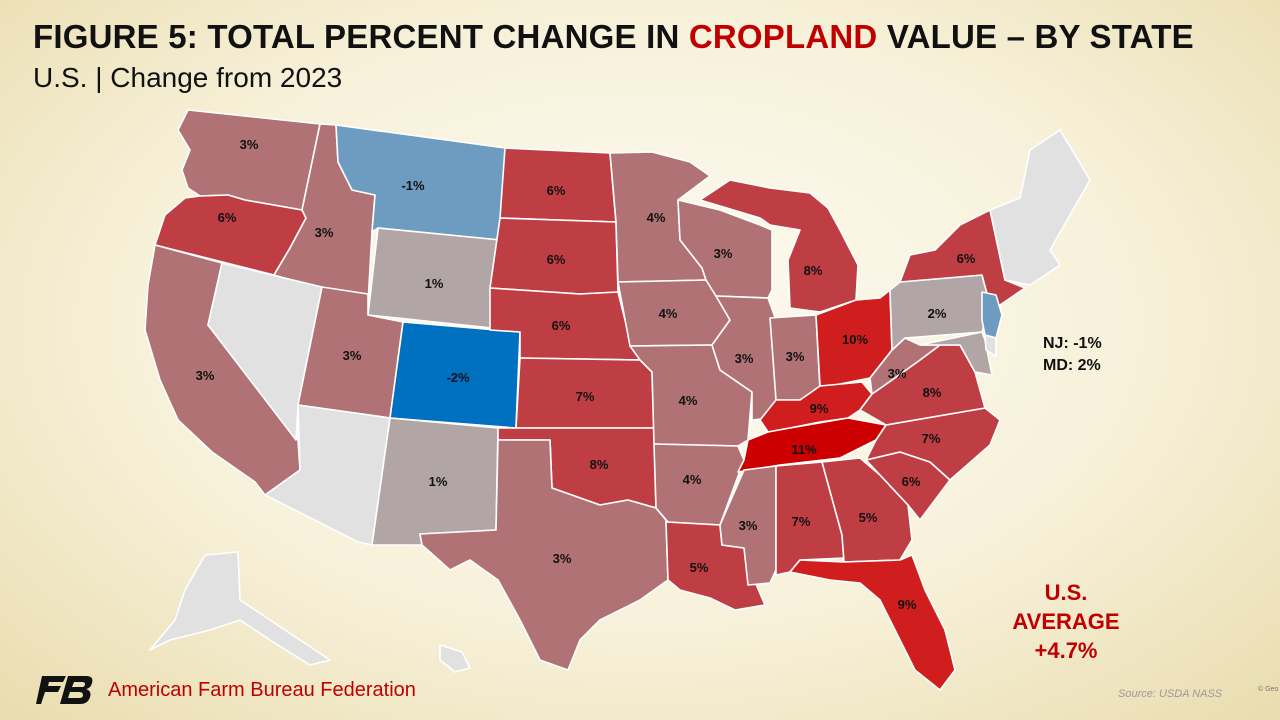 This screenshot has width=1280, height=720. I want to click on label-MN: 4%, so click(656, 217).